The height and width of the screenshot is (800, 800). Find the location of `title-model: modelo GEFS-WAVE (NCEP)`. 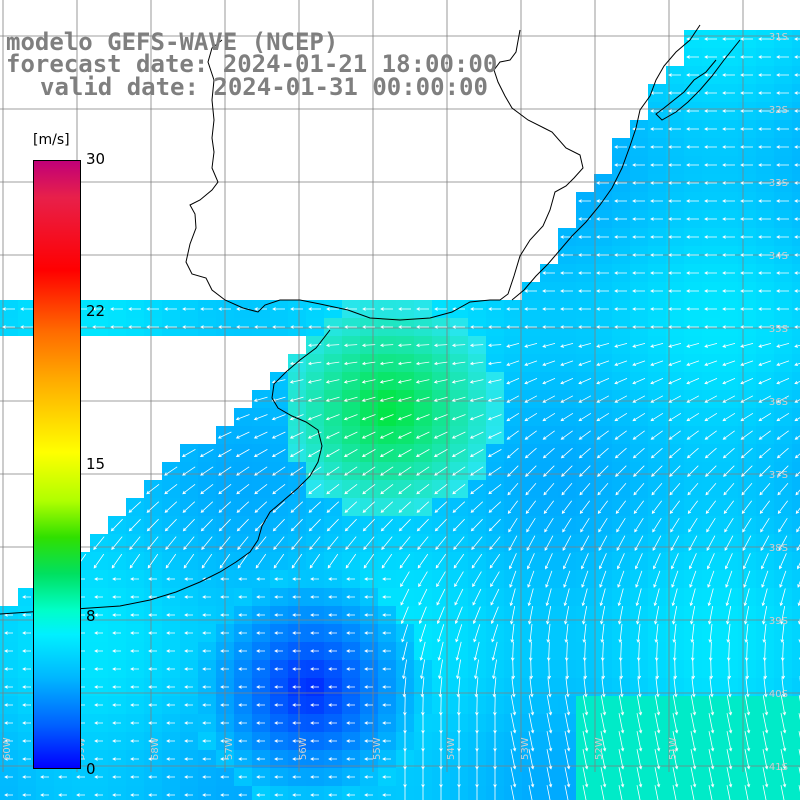

title-model: modelo GEFS-WAVE (NCEP) is located at coordinates (172, 42).